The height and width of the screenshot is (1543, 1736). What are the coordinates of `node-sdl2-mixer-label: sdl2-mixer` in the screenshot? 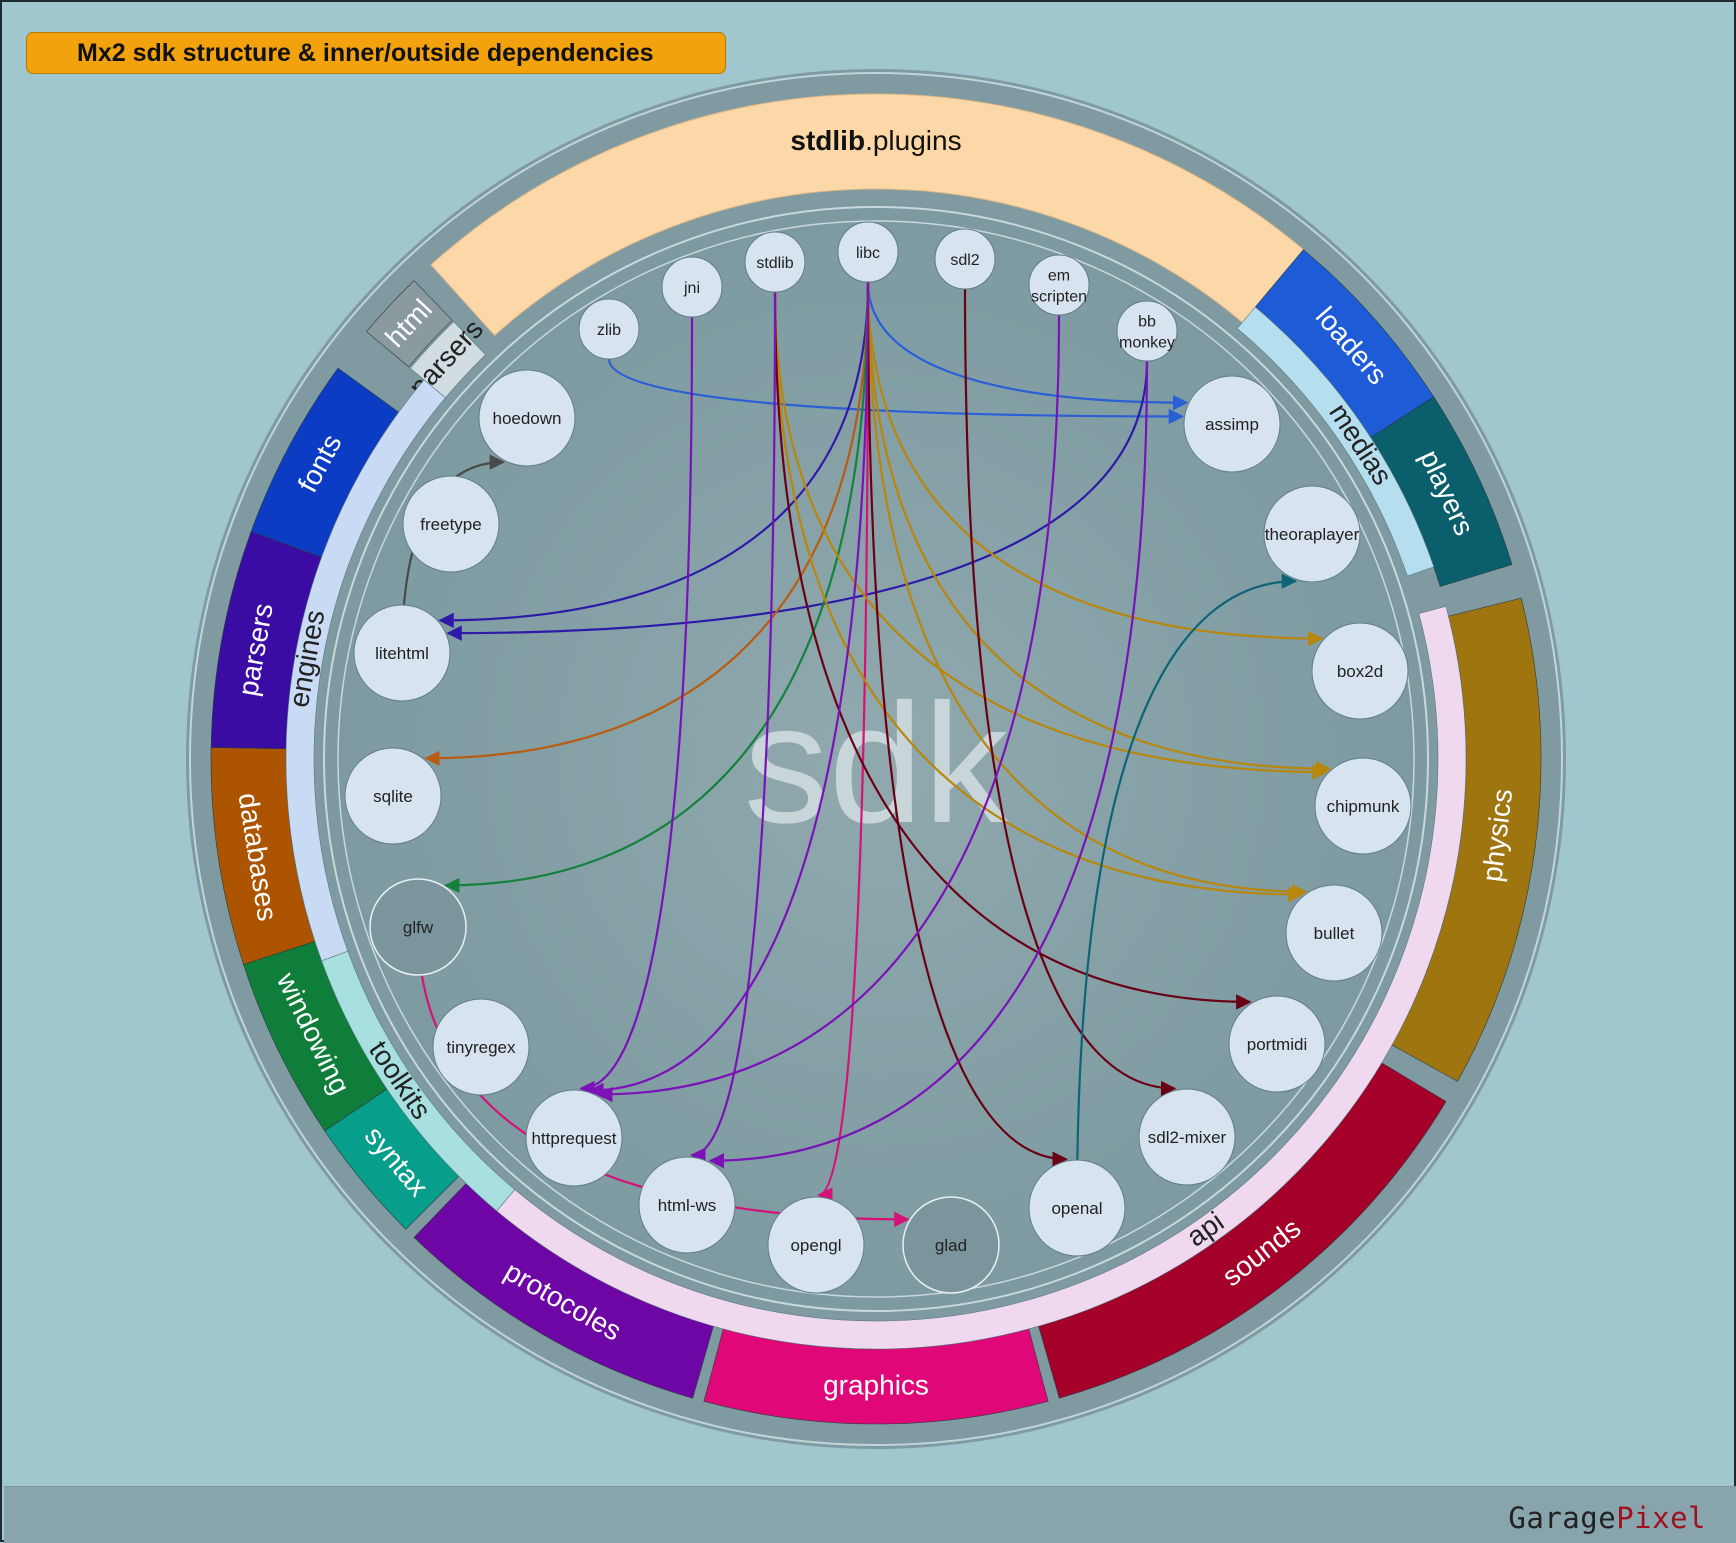 It's located at (1187, 1137).